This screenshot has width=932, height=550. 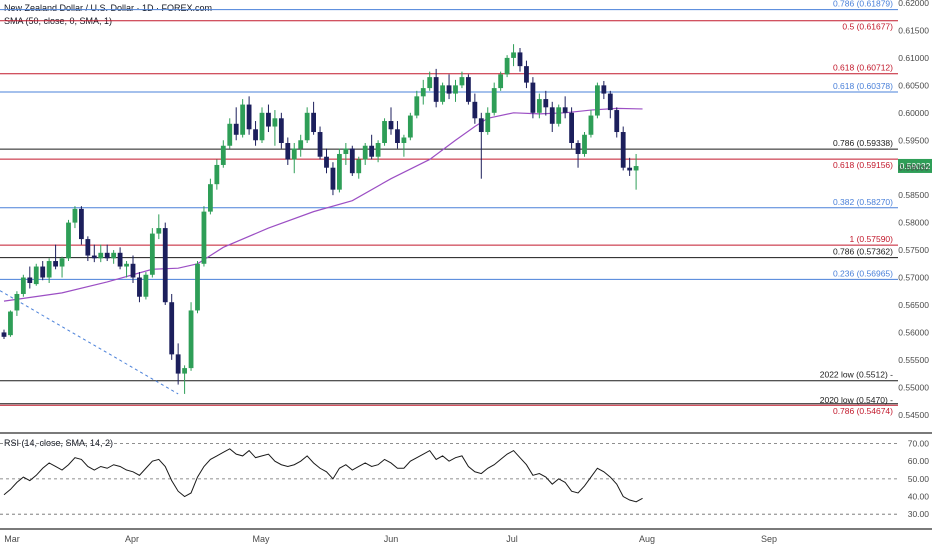 What do you see at coordinates (913, 195) in the screenshot?
I see `price-tick-label: 0.58500` at bounding box center [913, 195].